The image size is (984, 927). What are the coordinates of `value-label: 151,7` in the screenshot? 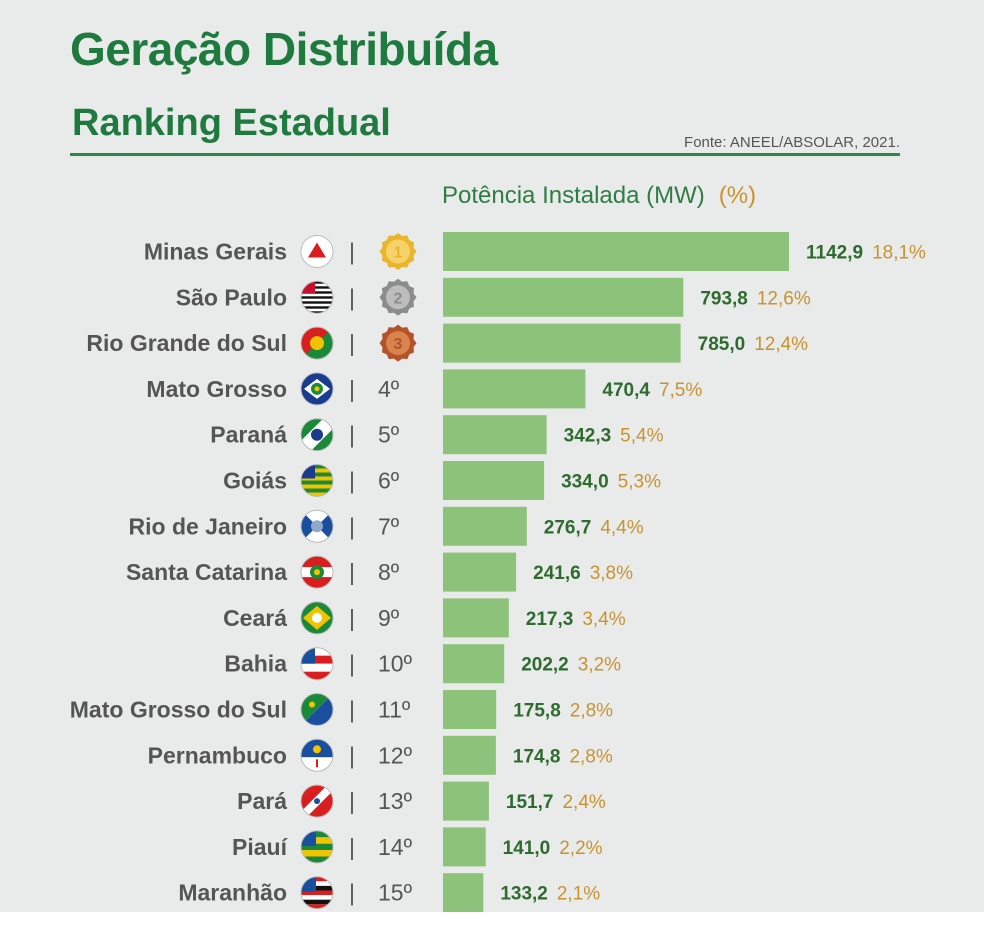 It's located at (530, 802).